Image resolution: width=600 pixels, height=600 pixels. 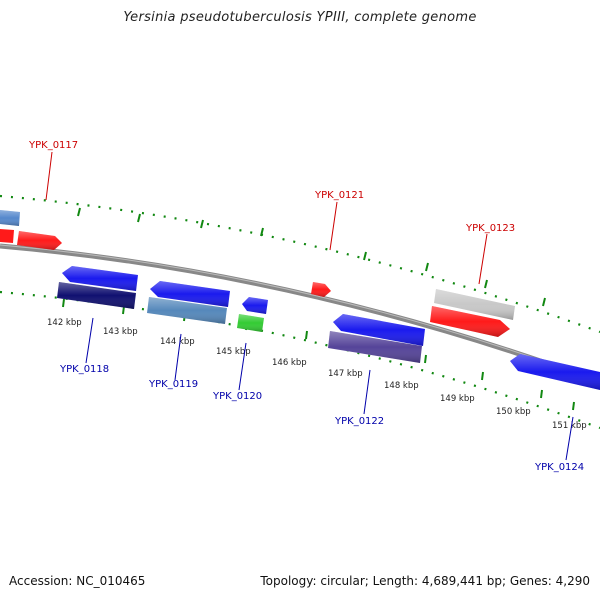 I want to click on tick-label: 145 kbp, so click(x=233, y=352).